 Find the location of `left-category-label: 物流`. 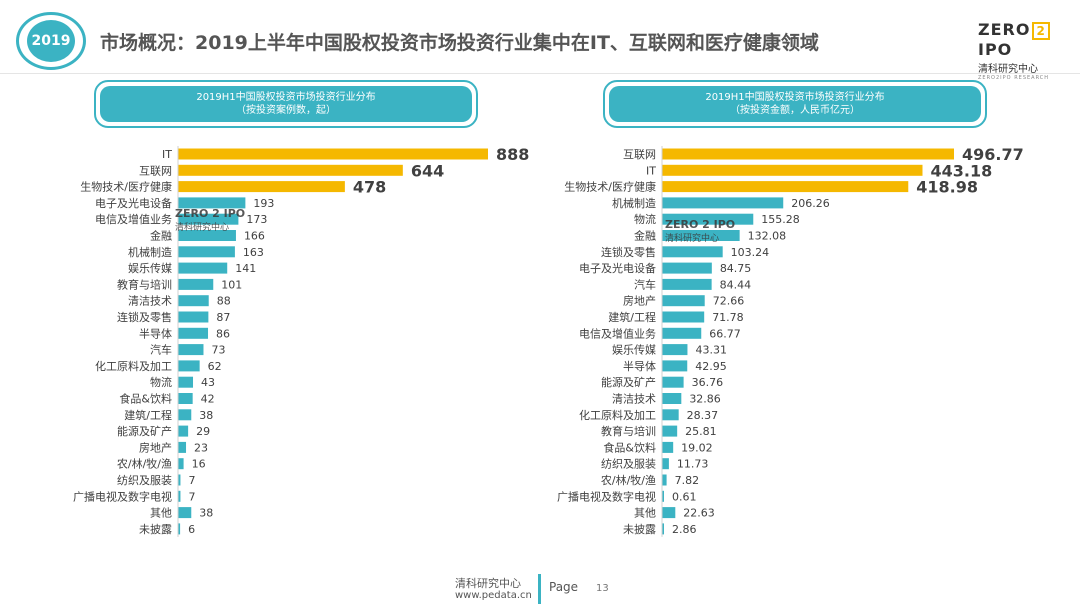

left-category-label: 物流 is located at coordinates (161, 382).